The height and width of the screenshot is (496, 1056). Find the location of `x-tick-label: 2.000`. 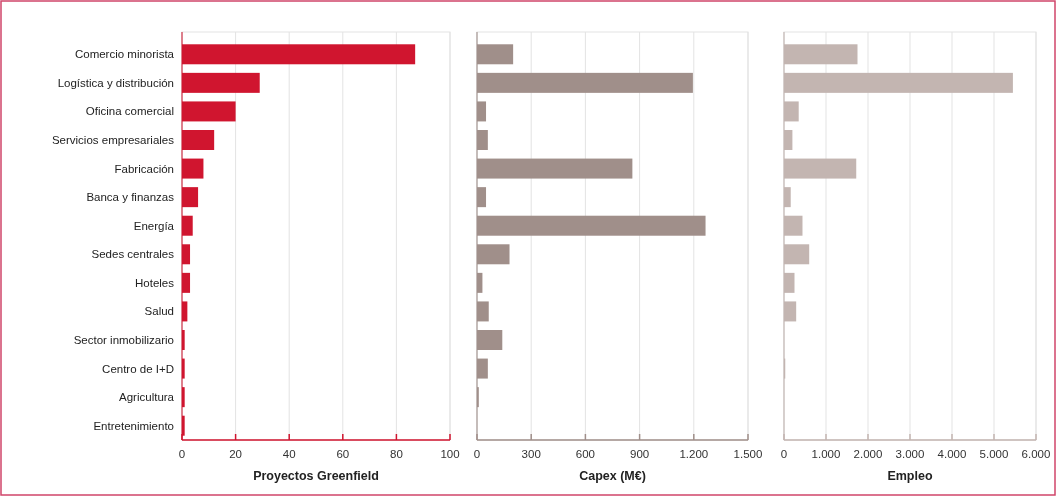

x-tick-label: 2.000 is located at coordinates (868, 454).